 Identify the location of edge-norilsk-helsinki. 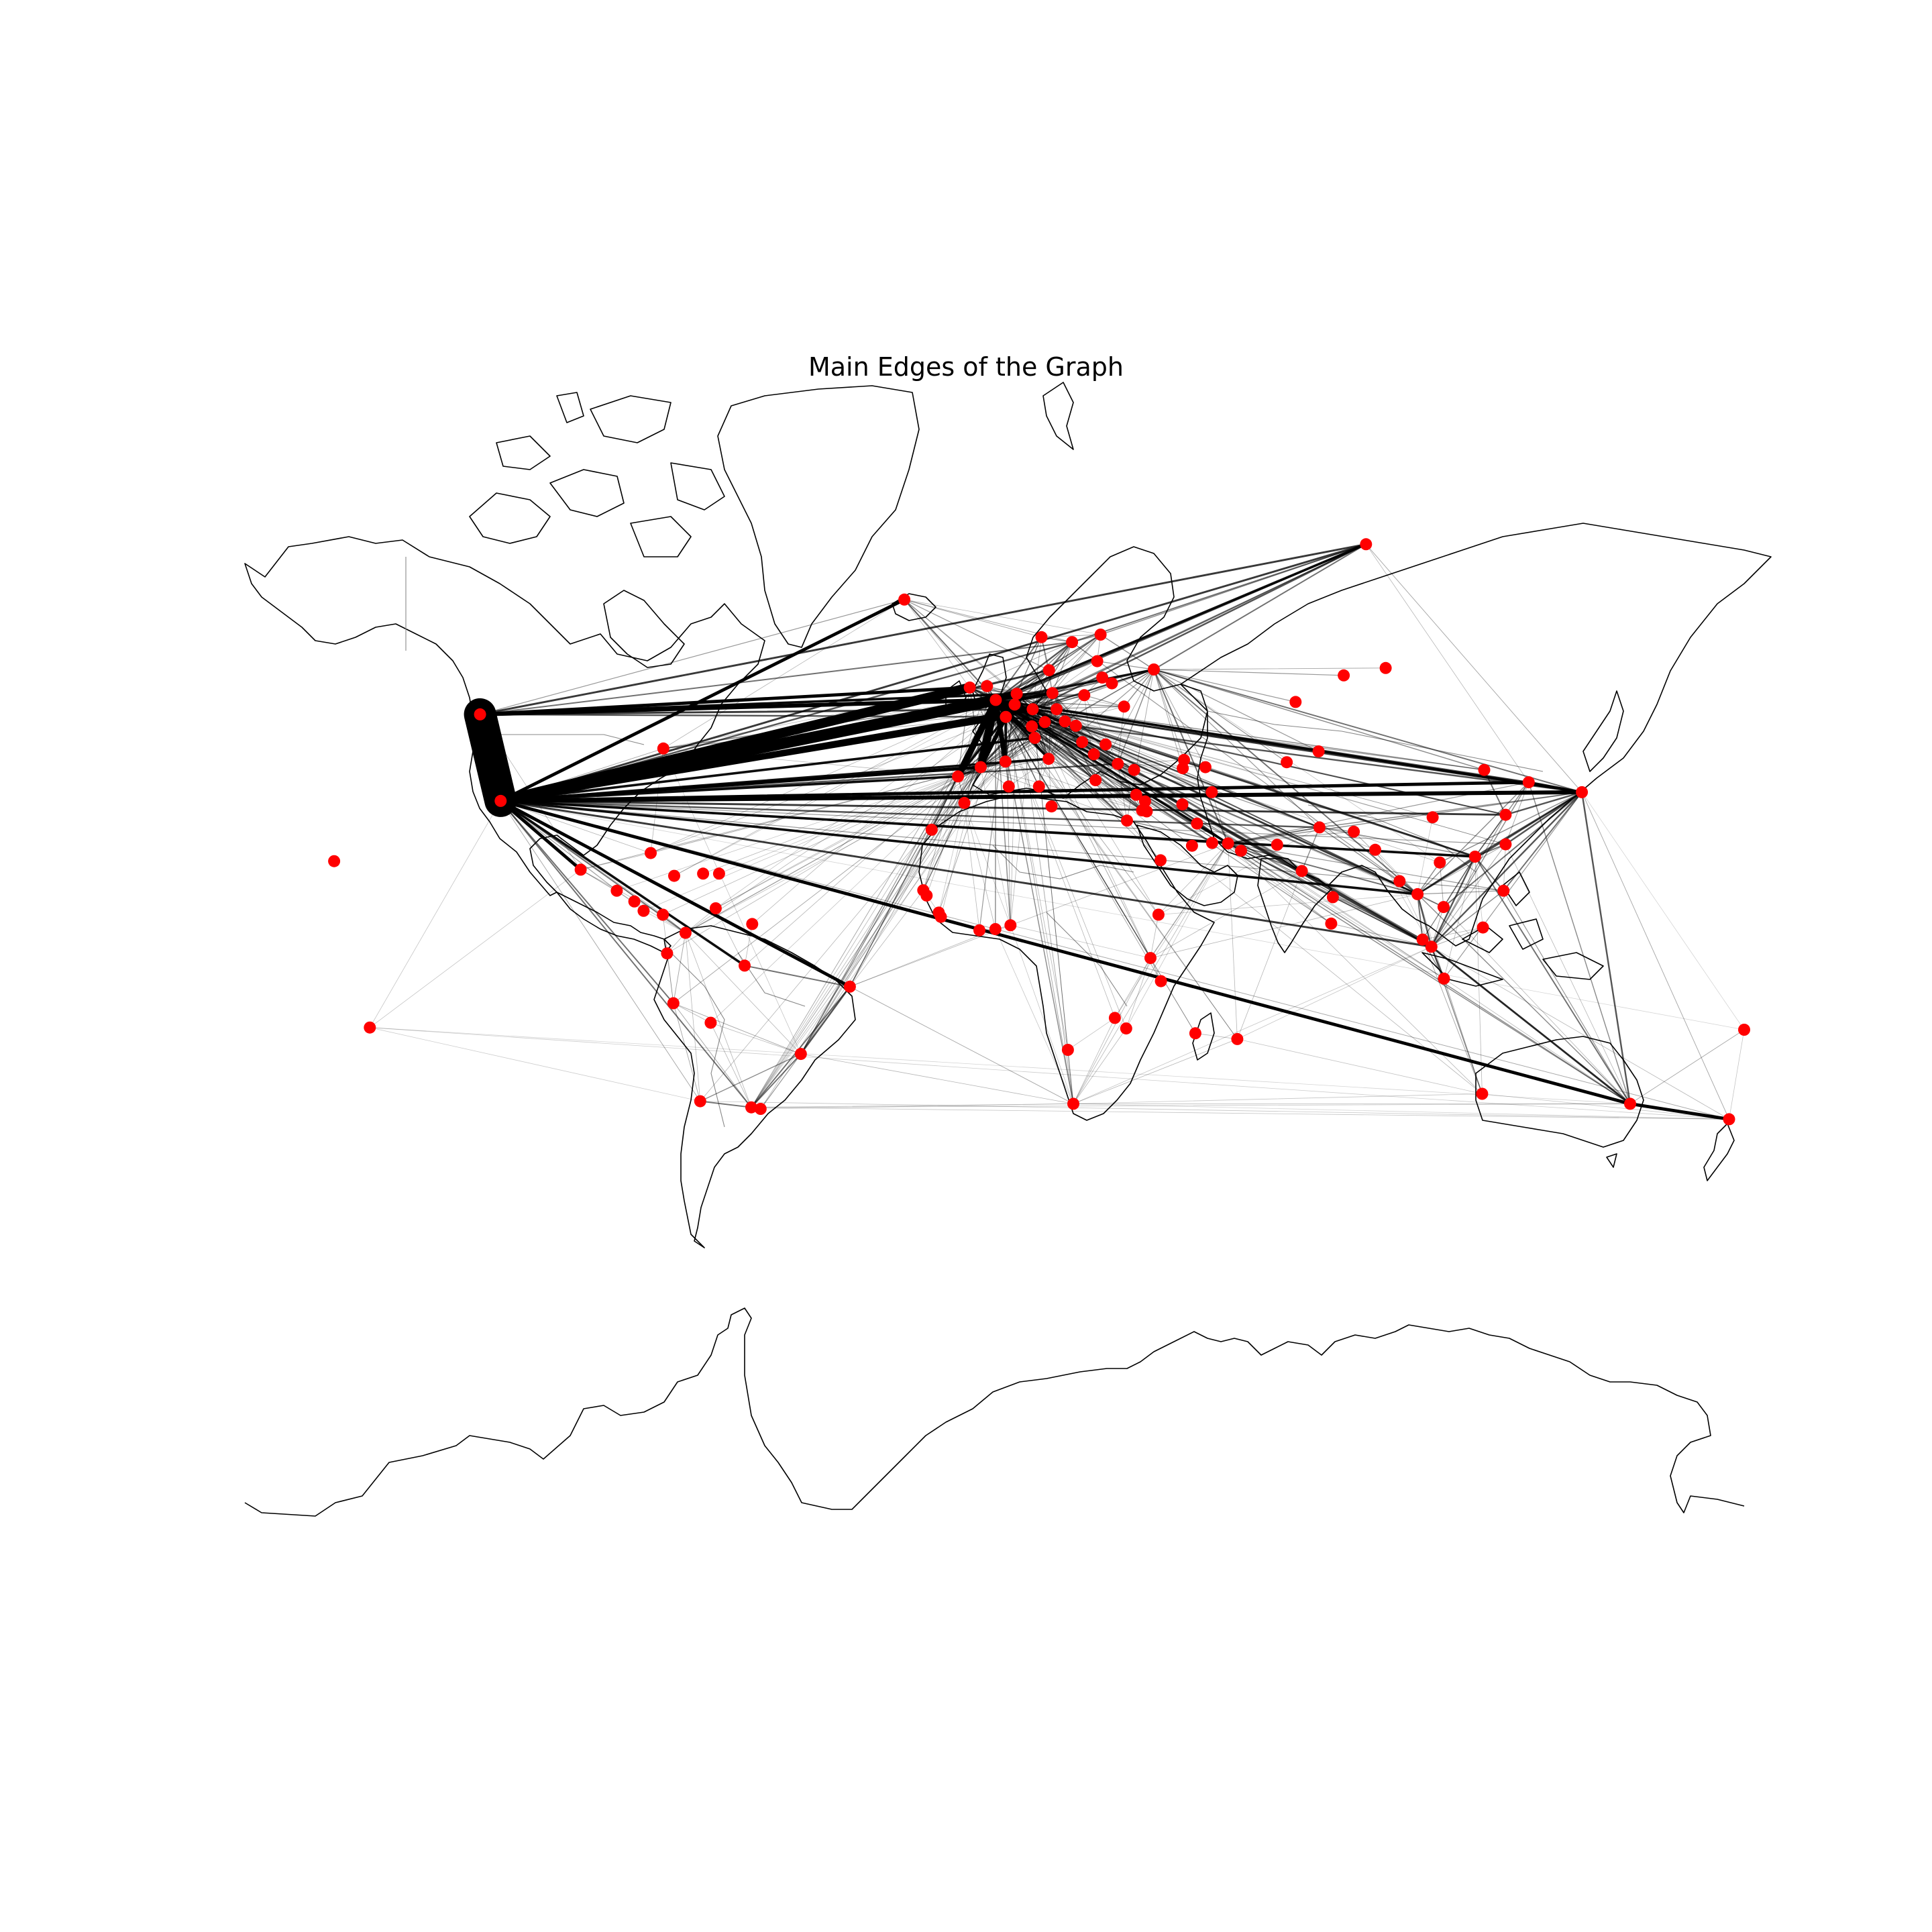
(1233, 589).